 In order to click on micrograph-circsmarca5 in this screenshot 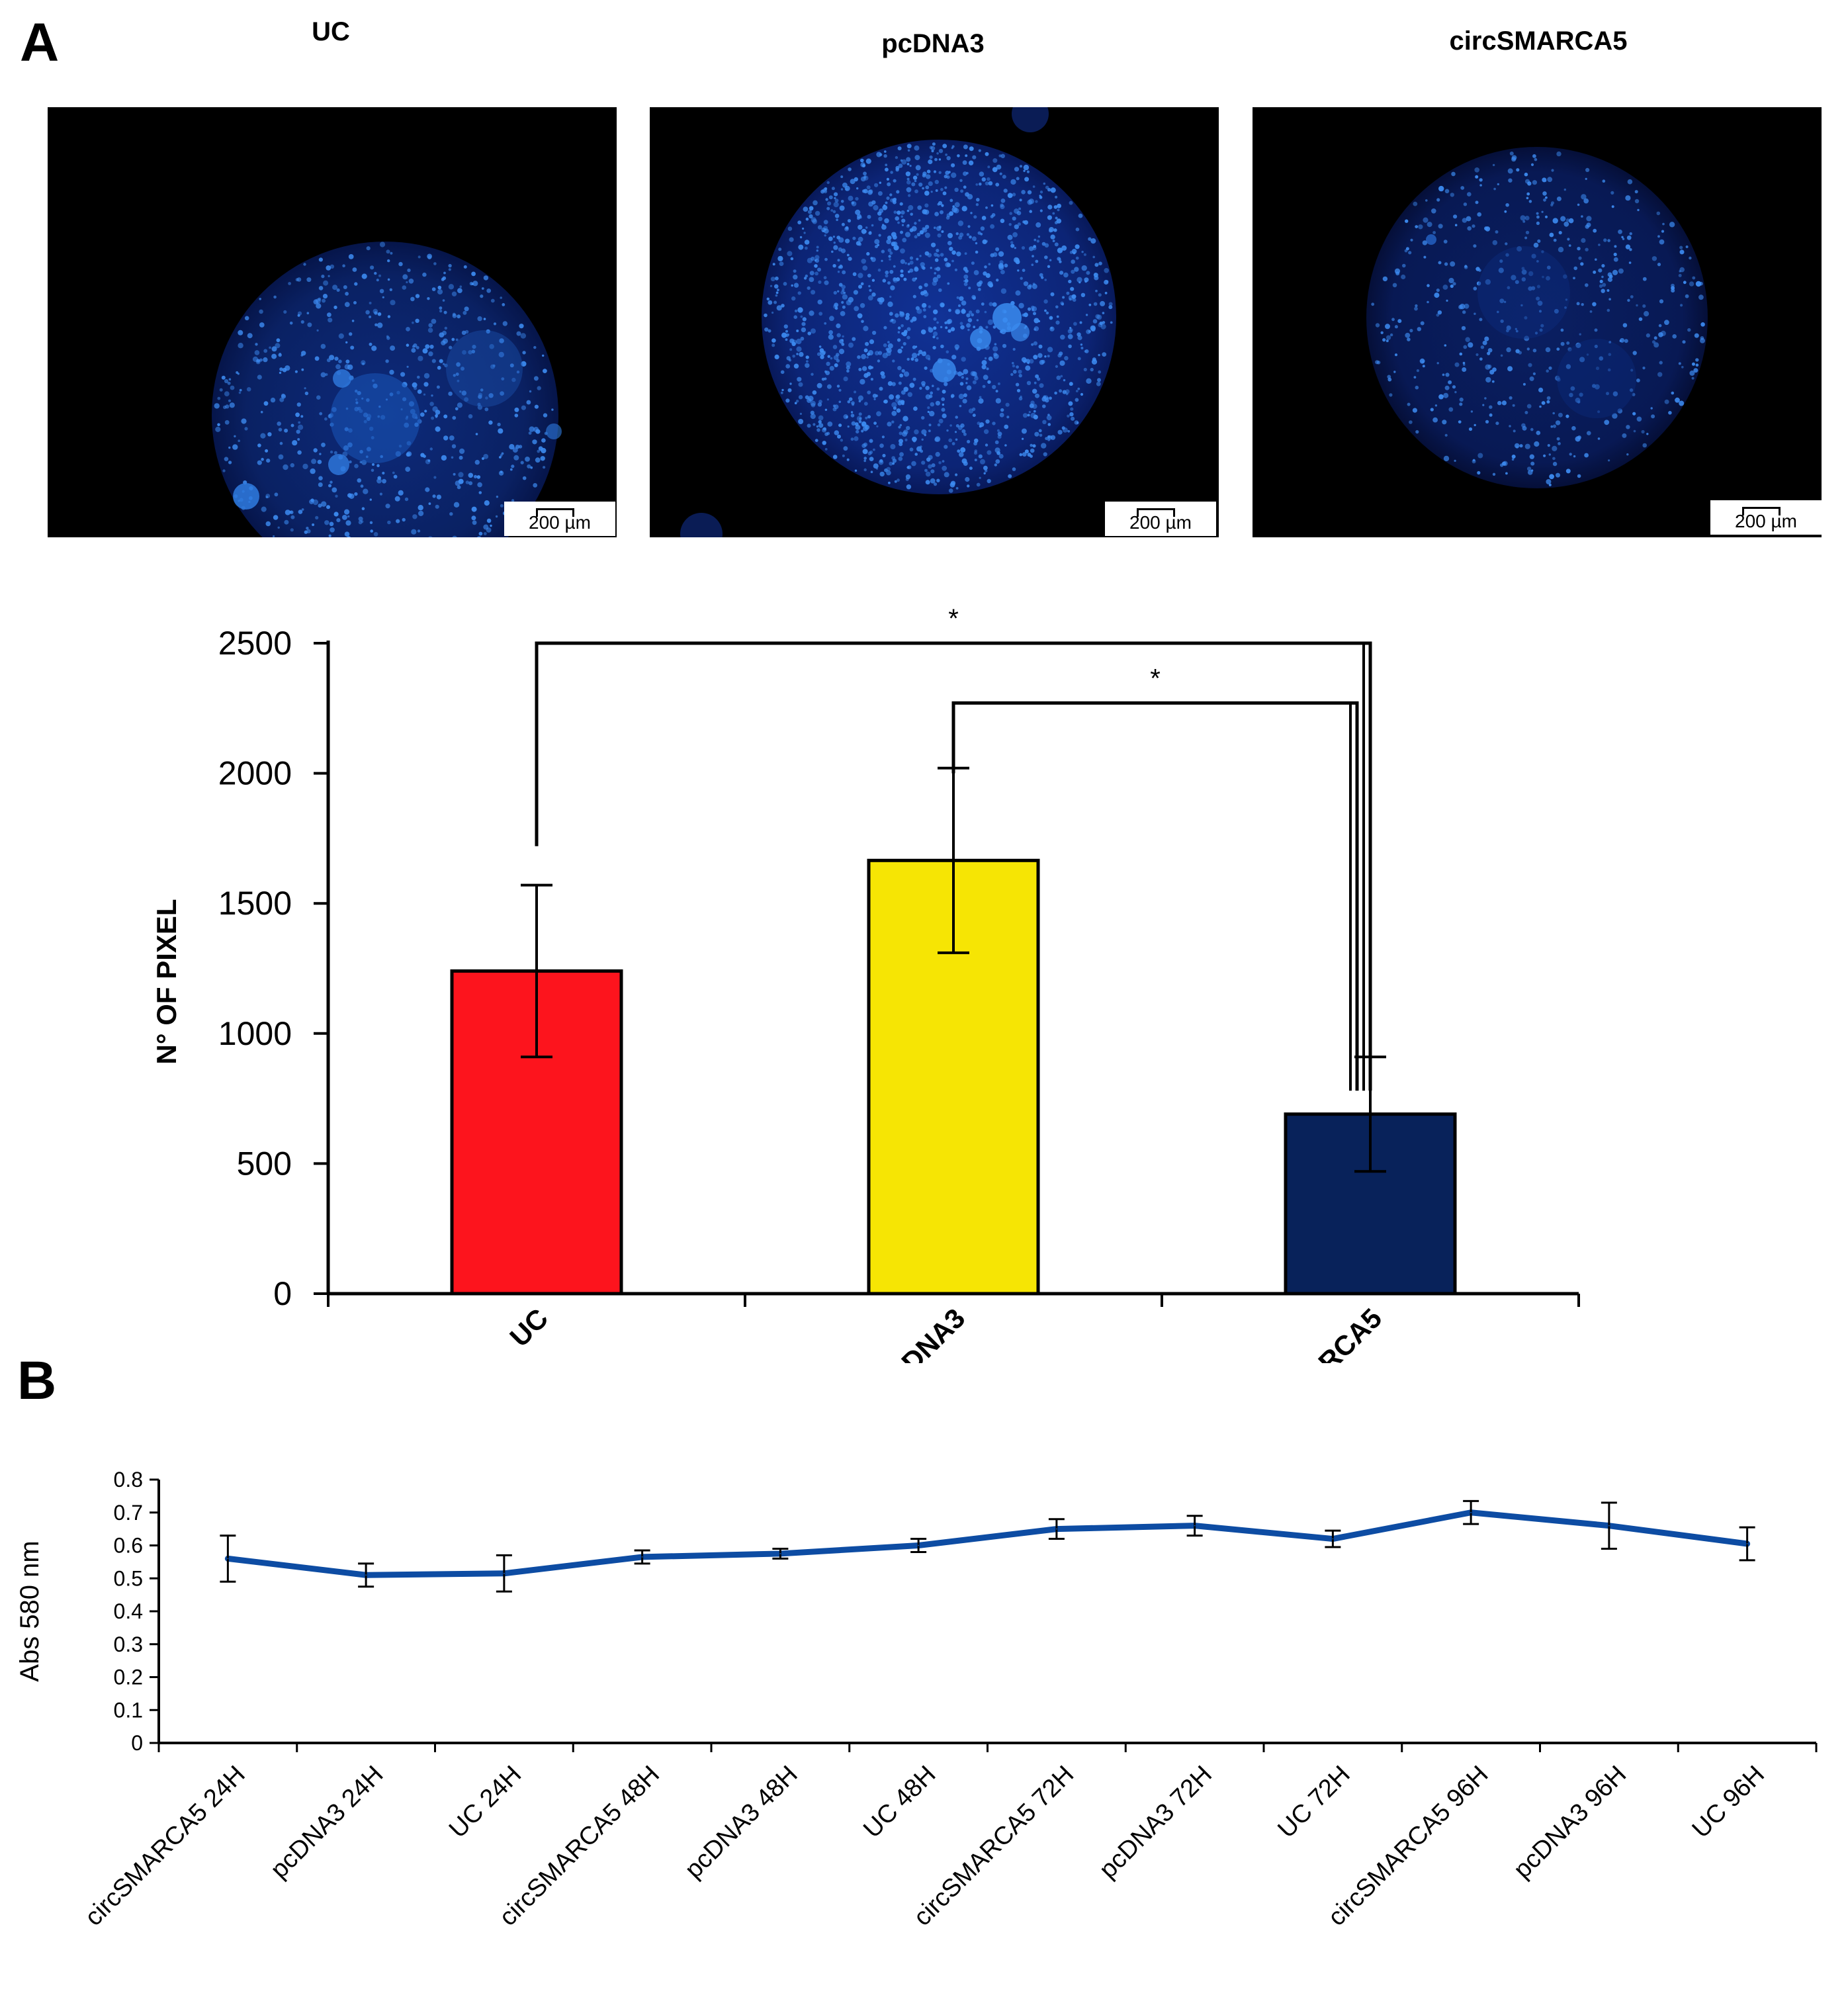, I will do `click(1537, 322)`.